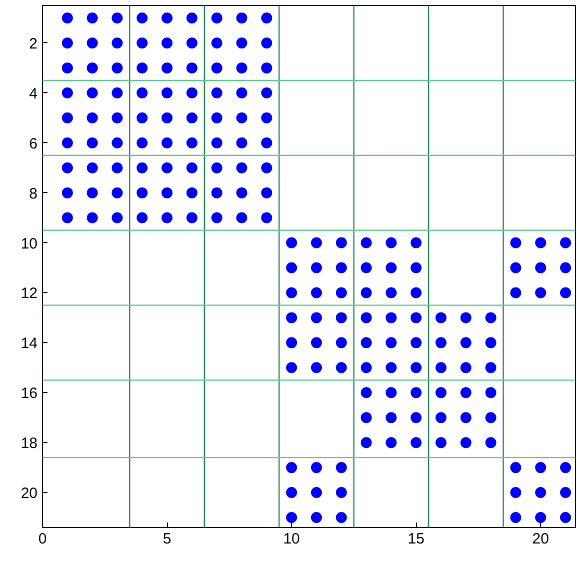 The image size is (577, 567). What do you see at coordinates (29, 243) in the screenshot?
I see `y-tick-label: 10` at bounding box center [29, 243].